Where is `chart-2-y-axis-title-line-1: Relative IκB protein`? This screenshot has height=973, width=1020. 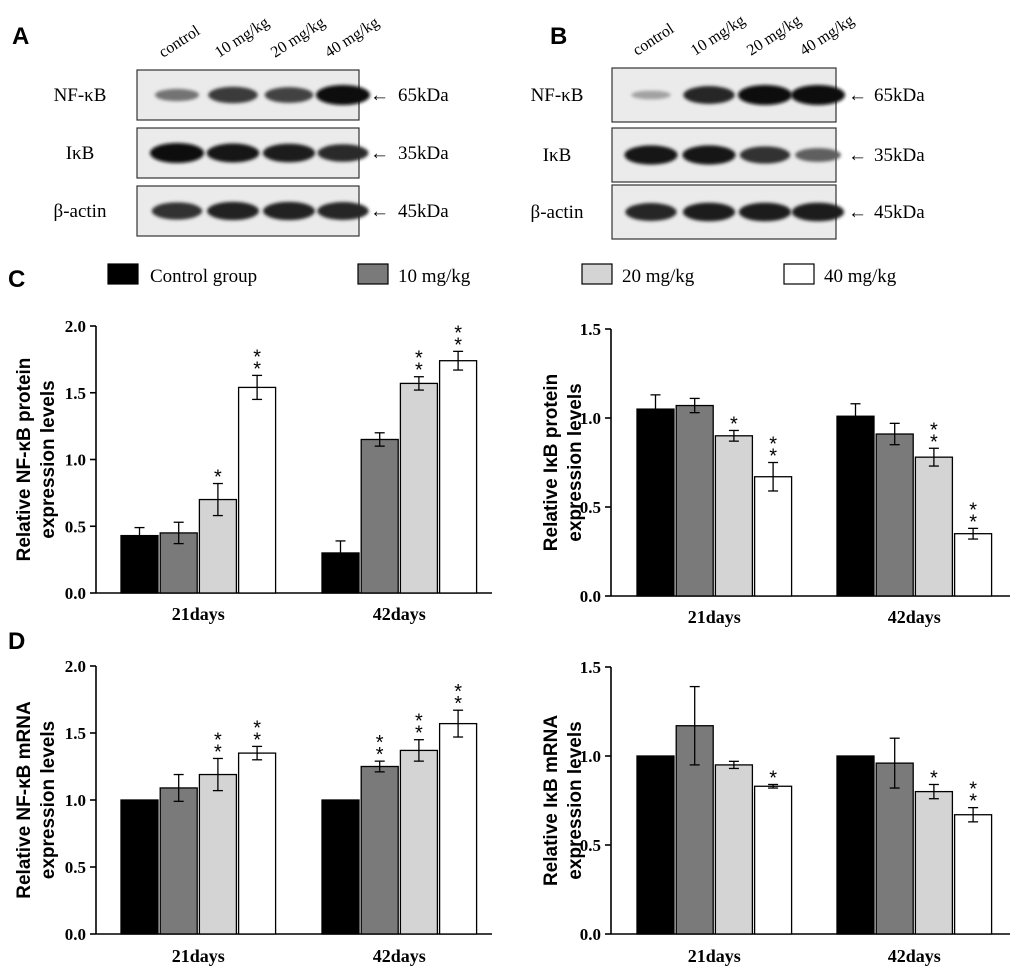 chart-2-y-axis-title-line-1: Relative IκB protein is located at coordinates (551, 462).